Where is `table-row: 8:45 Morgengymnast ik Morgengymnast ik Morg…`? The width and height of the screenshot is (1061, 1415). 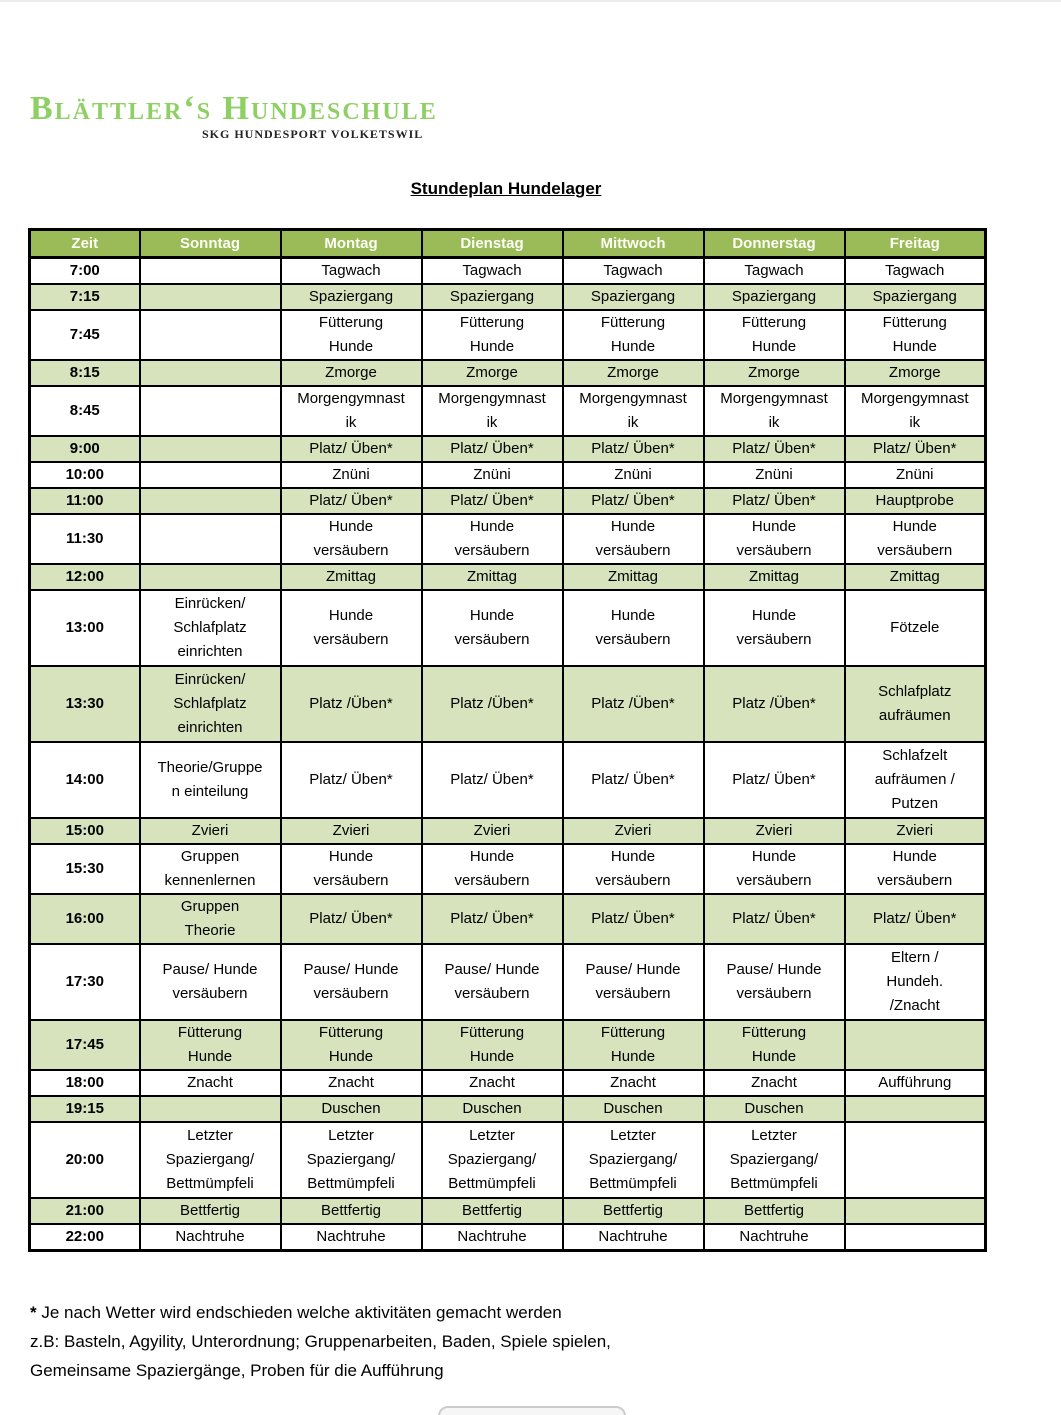
table-row: 8:45 Morgengymnast ik Morgengymnast ik Morg… is located at coordinates (507, 411).